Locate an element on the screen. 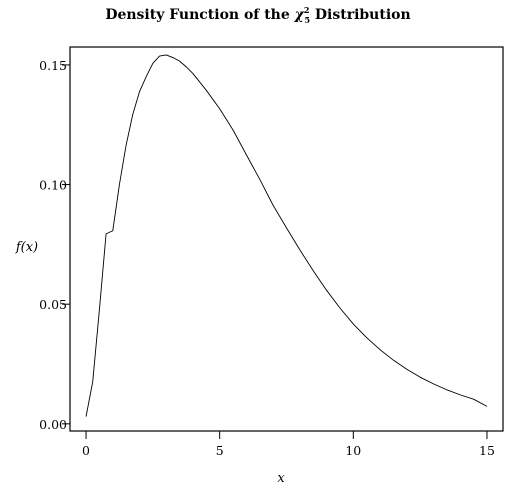 This screenshot has width=508, height=503. x-axis: 0 5 10 15 is located at coordinates (288, 444).